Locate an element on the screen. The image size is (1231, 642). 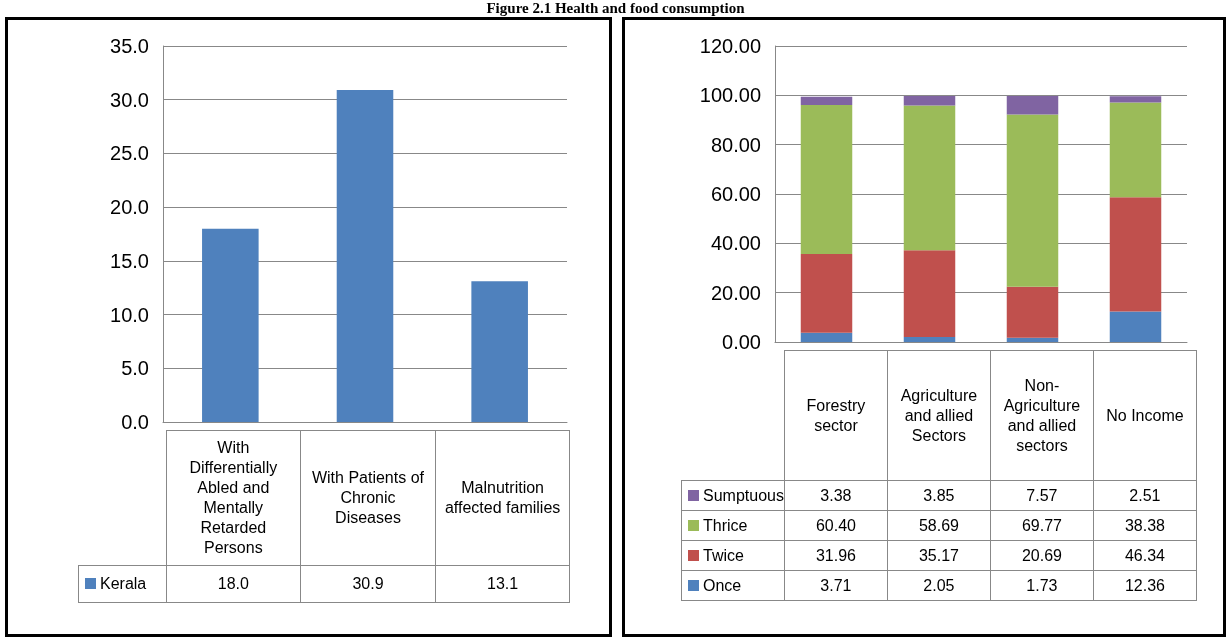
data-label: 35.17 is located at coordinates (939, 555).